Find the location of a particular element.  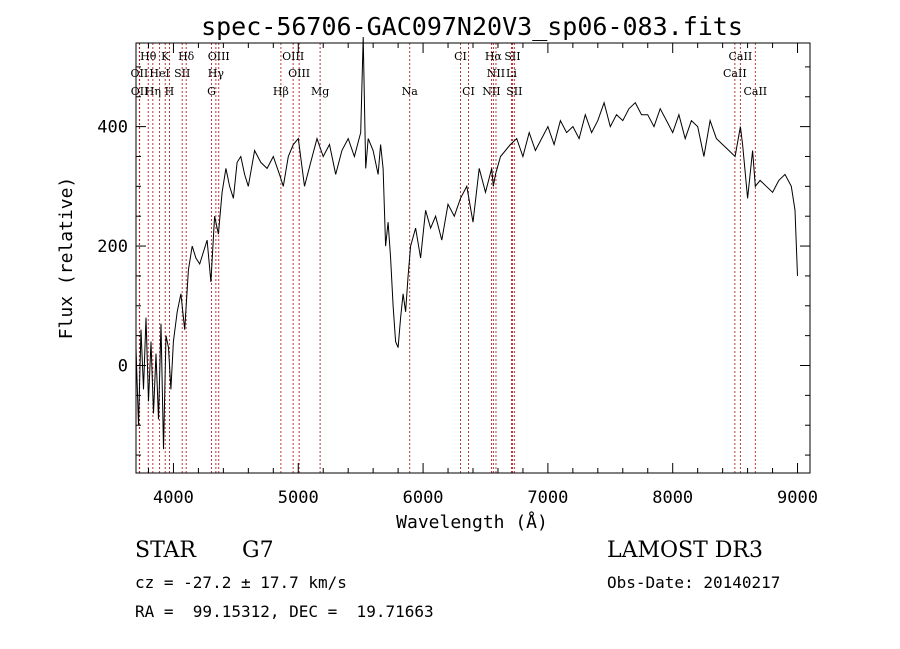

x-tick-label: 6000 is located at coordinates (423, 498).